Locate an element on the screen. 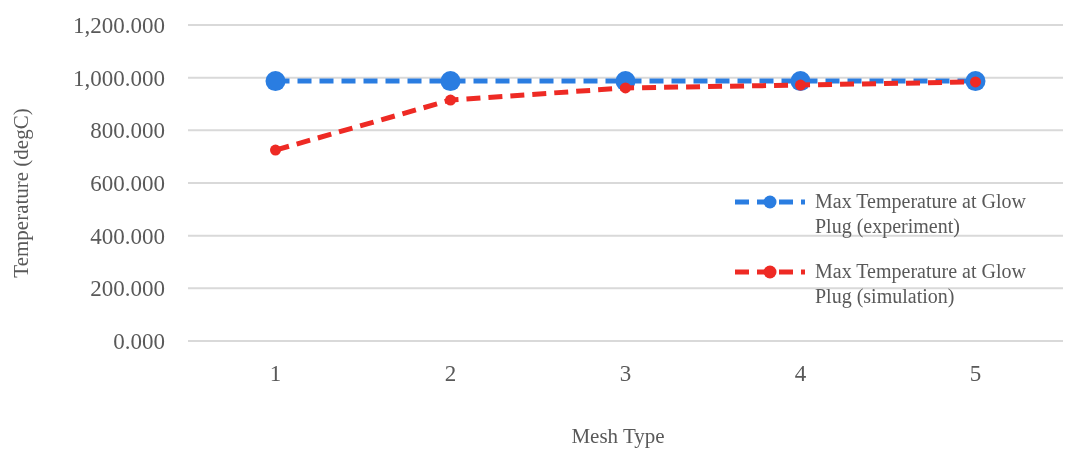 The image size is (1078, 450). y-tick-label: 400.000 is located at coordinates (127, 236).